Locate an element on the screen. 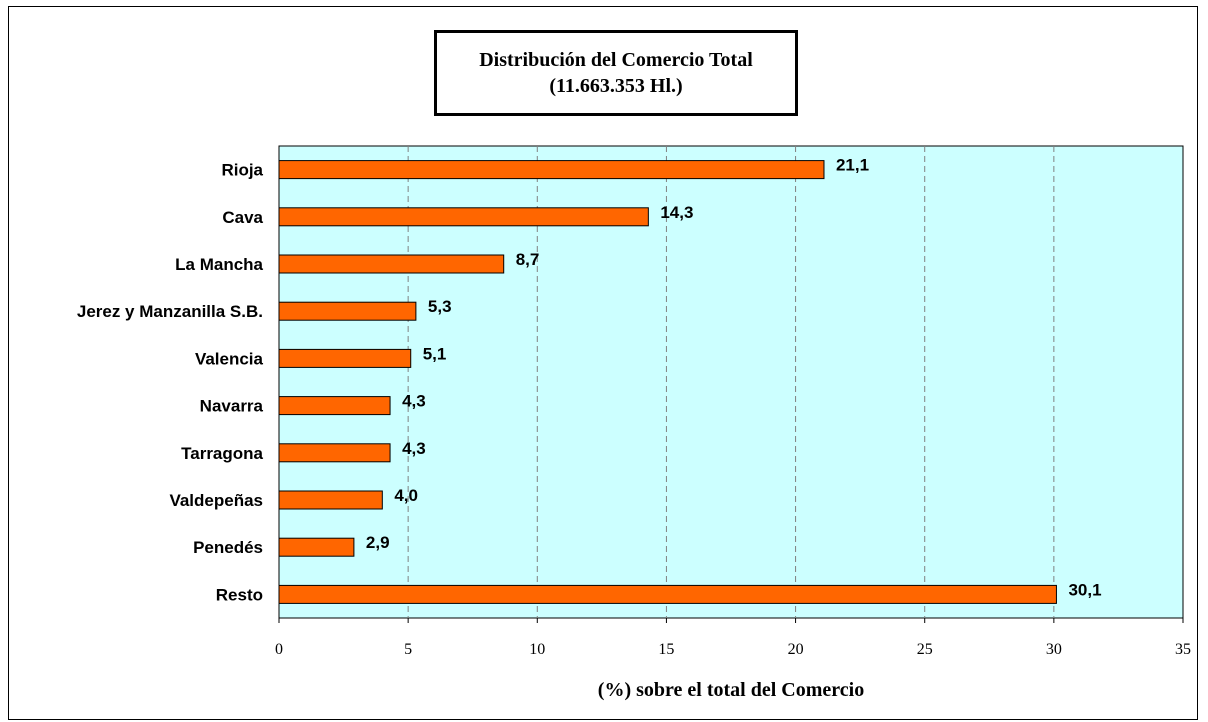 The height and width of the screenshot is (722, 1208). x-tick-label: 25 is located at coordinates (925, 649).